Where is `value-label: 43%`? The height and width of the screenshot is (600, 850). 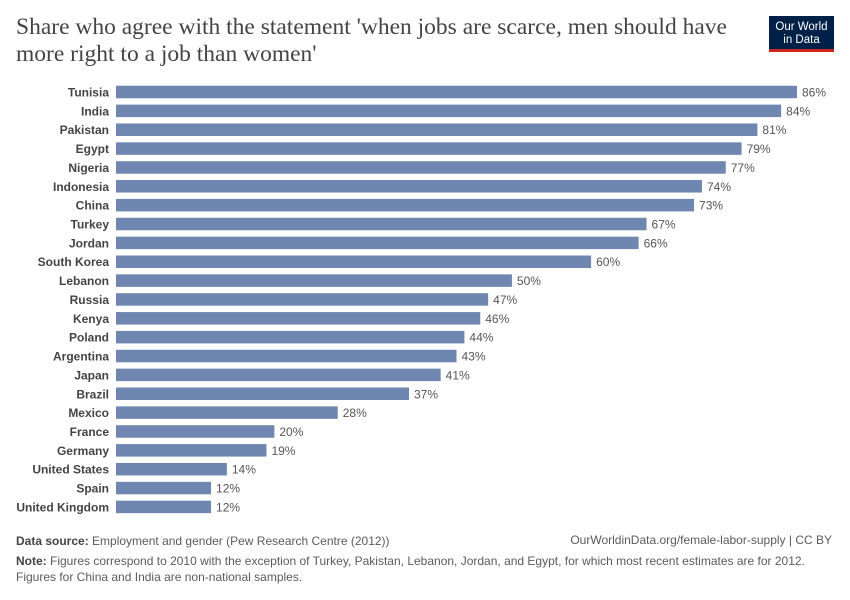 value-label: 43% is located at coordinates (474, 357).